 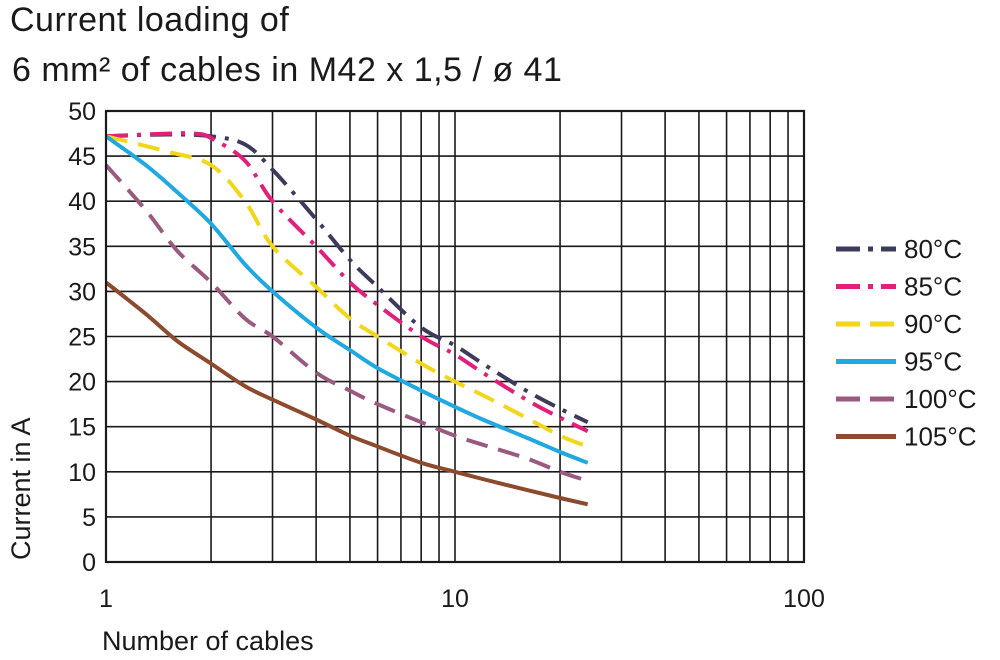 What do you see at coordinates (940, 437) in the screenshot?
I see `legend-label: 105°C` at bounding box center [940, 437].